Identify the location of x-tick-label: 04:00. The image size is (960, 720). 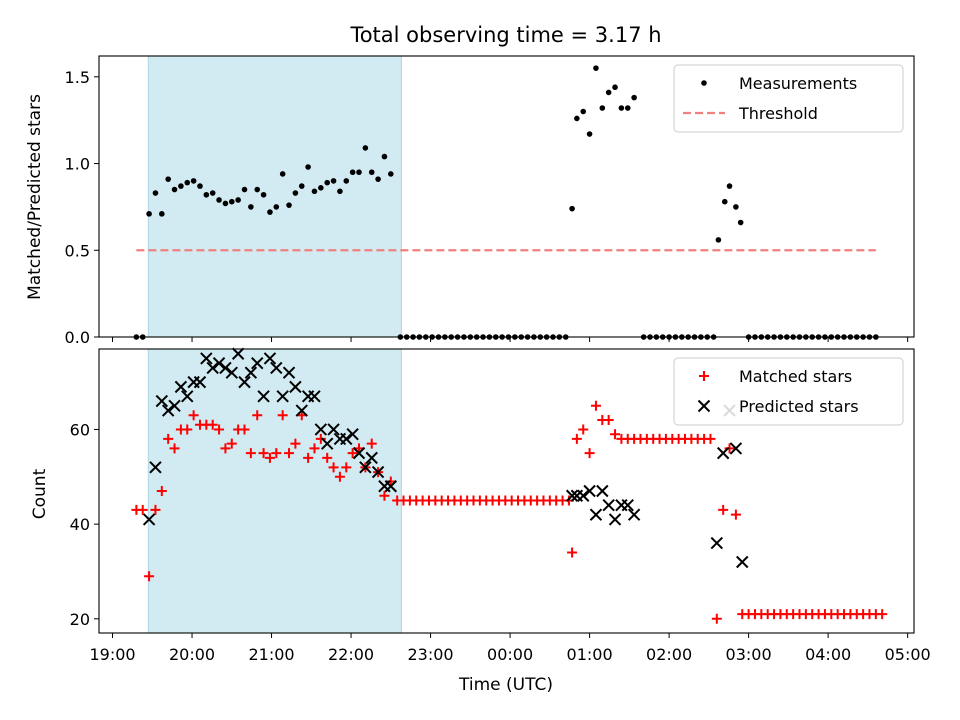
(828, 654).